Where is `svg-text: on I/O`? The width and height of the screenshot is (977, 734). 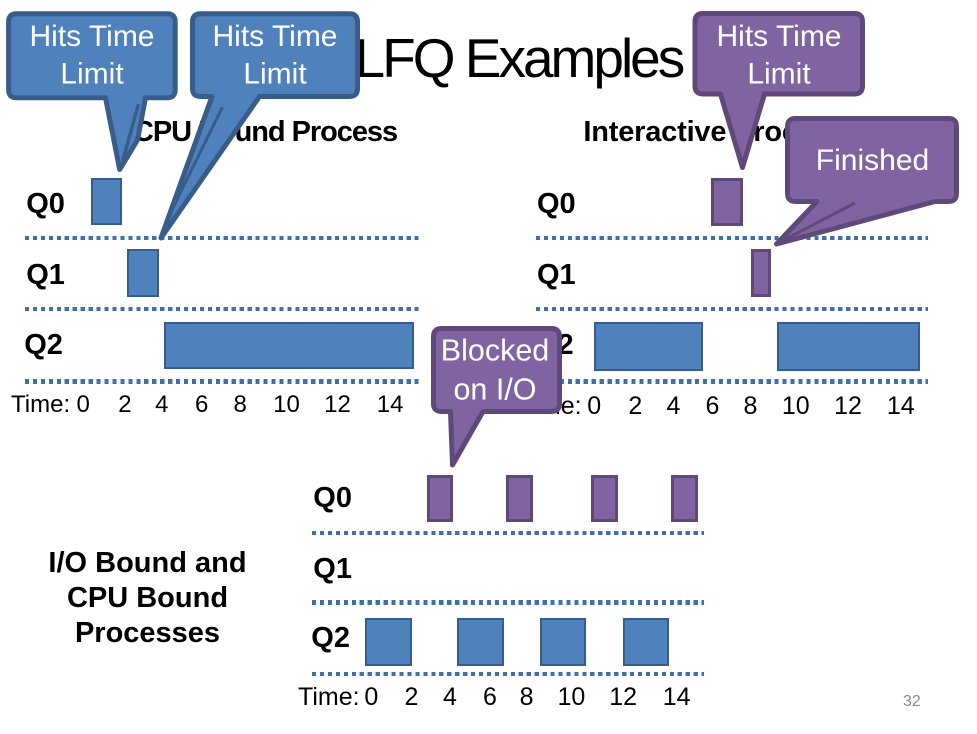 svg-text: on I/O is located at coordinates (494, 390).